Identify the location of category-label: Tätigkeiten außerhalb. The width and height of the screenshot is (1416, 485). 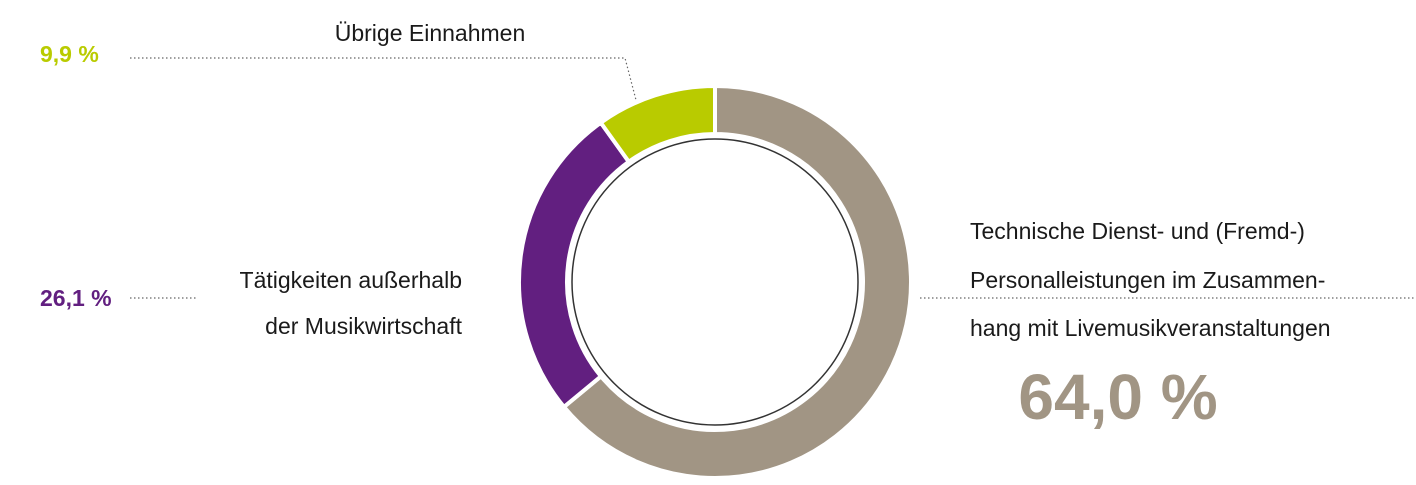
(351, 280).